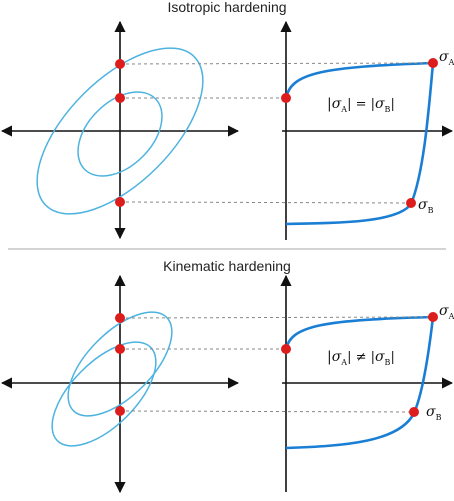  Describe the element at coordinates (267, 411) in the screenshot. I see `kin-projection-b` at that location.